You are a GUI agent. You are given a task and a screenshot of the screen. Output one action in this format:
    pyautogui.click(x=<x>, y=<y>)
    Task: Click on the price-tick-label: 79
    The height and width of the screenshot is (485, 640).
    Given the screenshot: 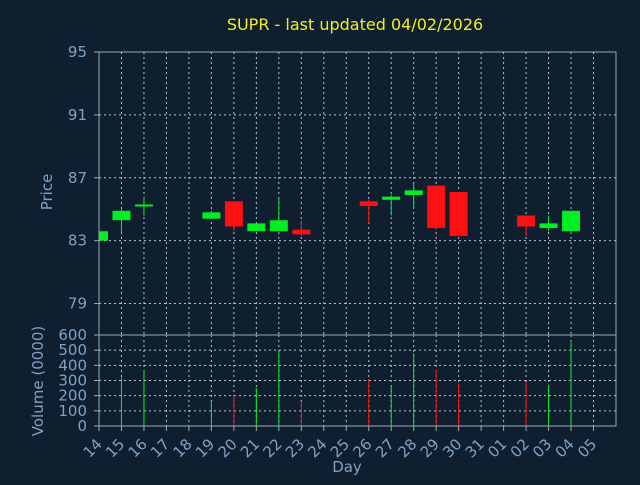 What is the action you would take?
    pyautogui.click(x=77, y=304)
    